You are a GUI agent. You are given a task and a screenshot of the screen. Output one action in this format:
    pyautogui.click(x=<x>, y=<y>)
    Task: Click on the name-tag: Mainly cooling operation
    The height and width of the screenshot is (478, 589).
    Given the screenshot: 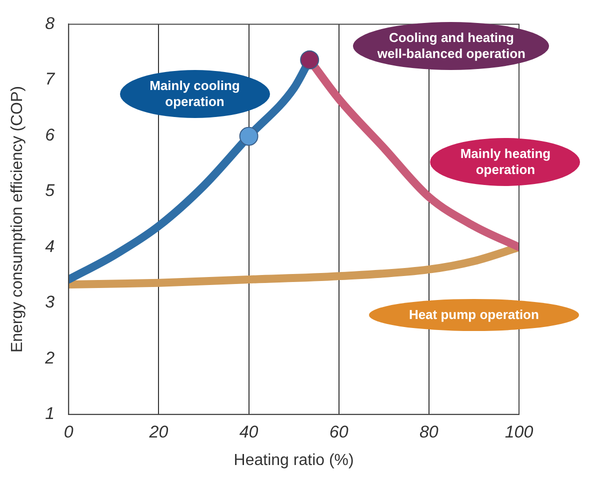 What is the action you would take?
    pyautogui.click(x=195, y=94)
    